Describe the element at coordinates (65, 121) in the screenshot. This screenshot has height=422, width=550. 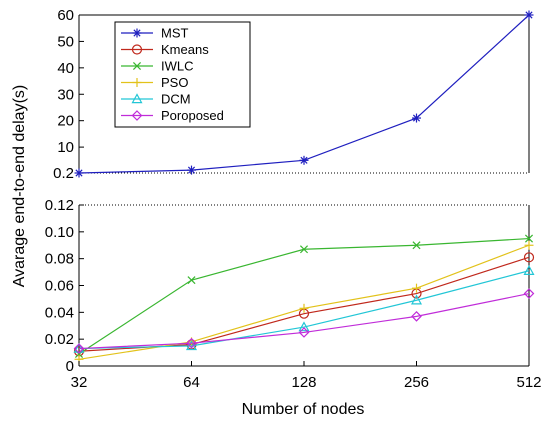
I see `upper-y-tick-label: 20` at that location.